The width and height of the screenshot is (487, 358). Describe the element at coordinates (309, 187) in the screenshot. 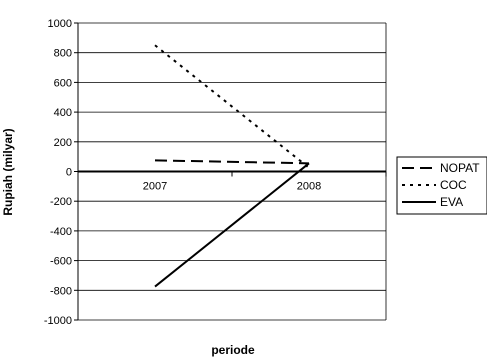

I see `x-tick-label: 2008` at that location.